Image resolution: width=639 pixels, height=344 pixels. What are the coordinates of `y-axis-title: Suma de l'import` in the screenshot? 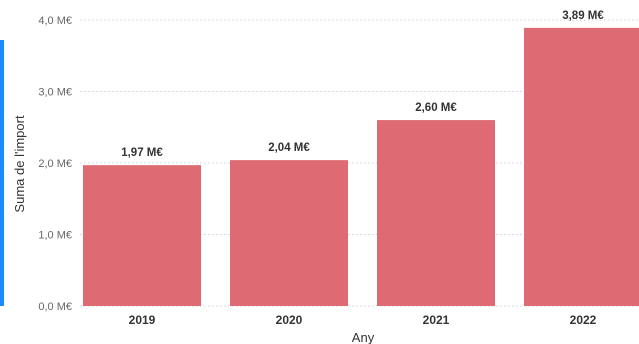 It's located at (19, 164).